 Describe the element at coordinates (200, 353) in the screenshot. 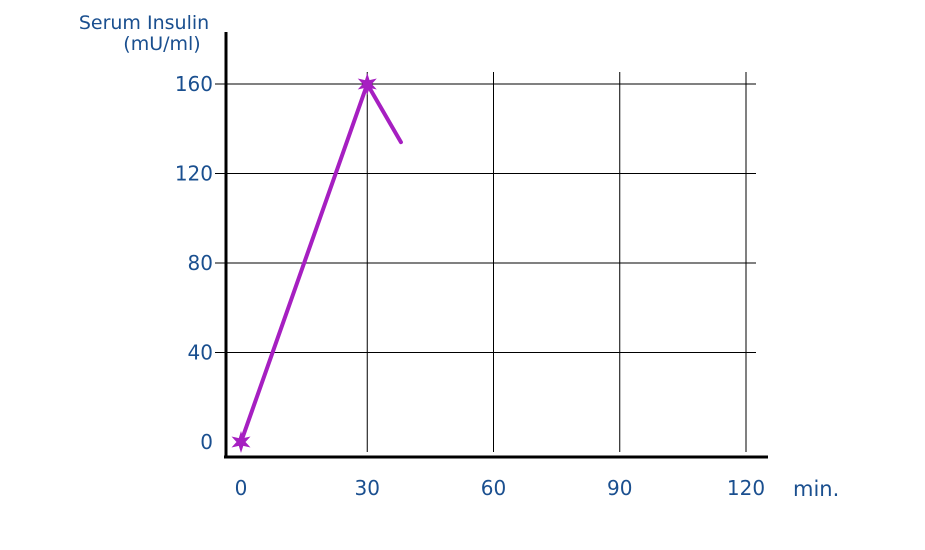

I see `y-tick-label: 40` at that location.